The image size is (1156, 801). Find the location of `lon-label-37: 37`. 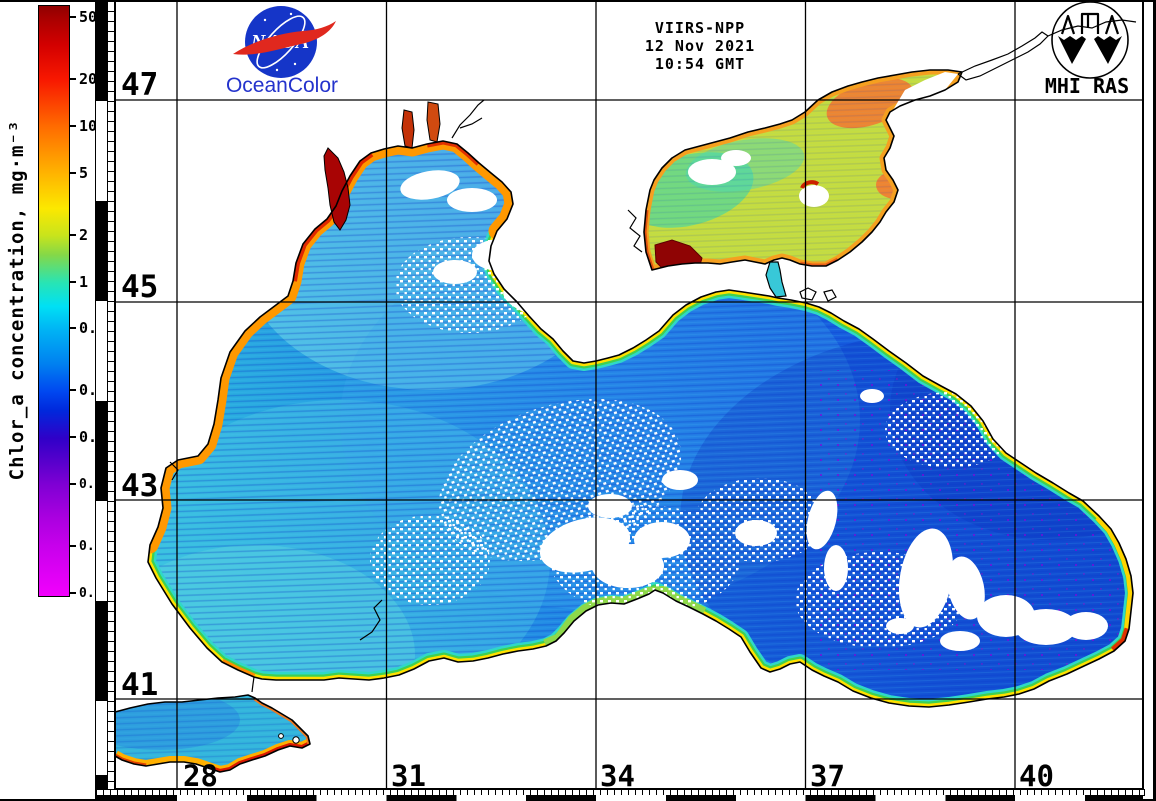

lon-label-37: 37 is located at coordinates (827, 776).